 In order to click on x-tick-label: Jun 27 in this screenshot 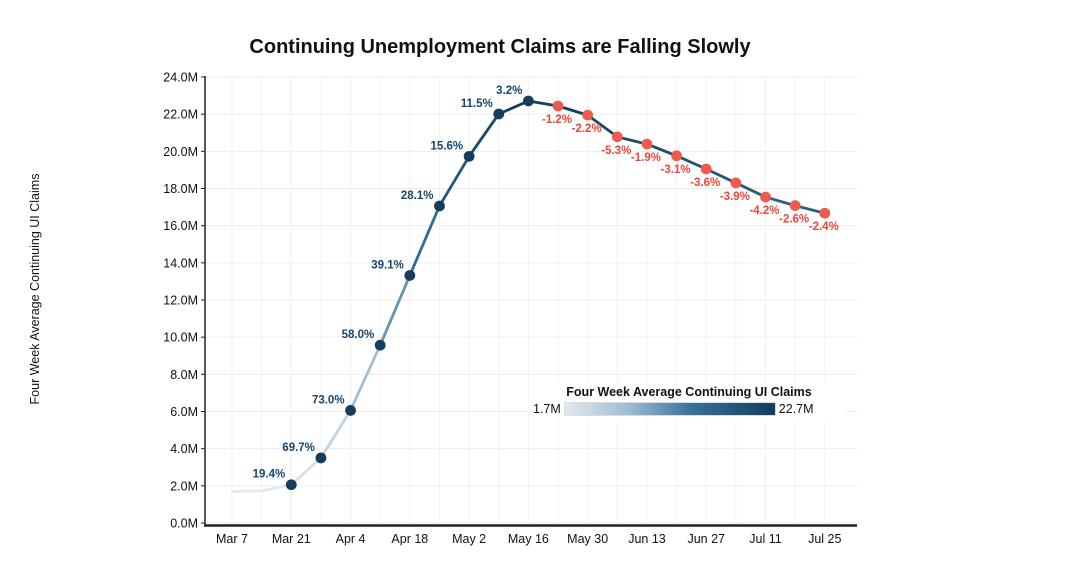, I will do `click(706, 539)`.